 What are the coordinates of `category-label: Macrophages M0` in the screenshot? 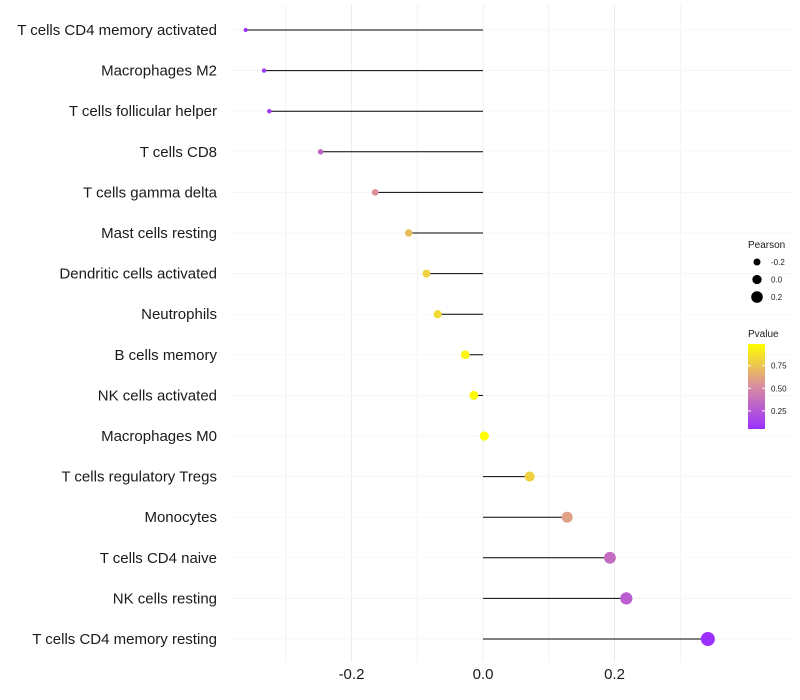 It's located at (159, 436).